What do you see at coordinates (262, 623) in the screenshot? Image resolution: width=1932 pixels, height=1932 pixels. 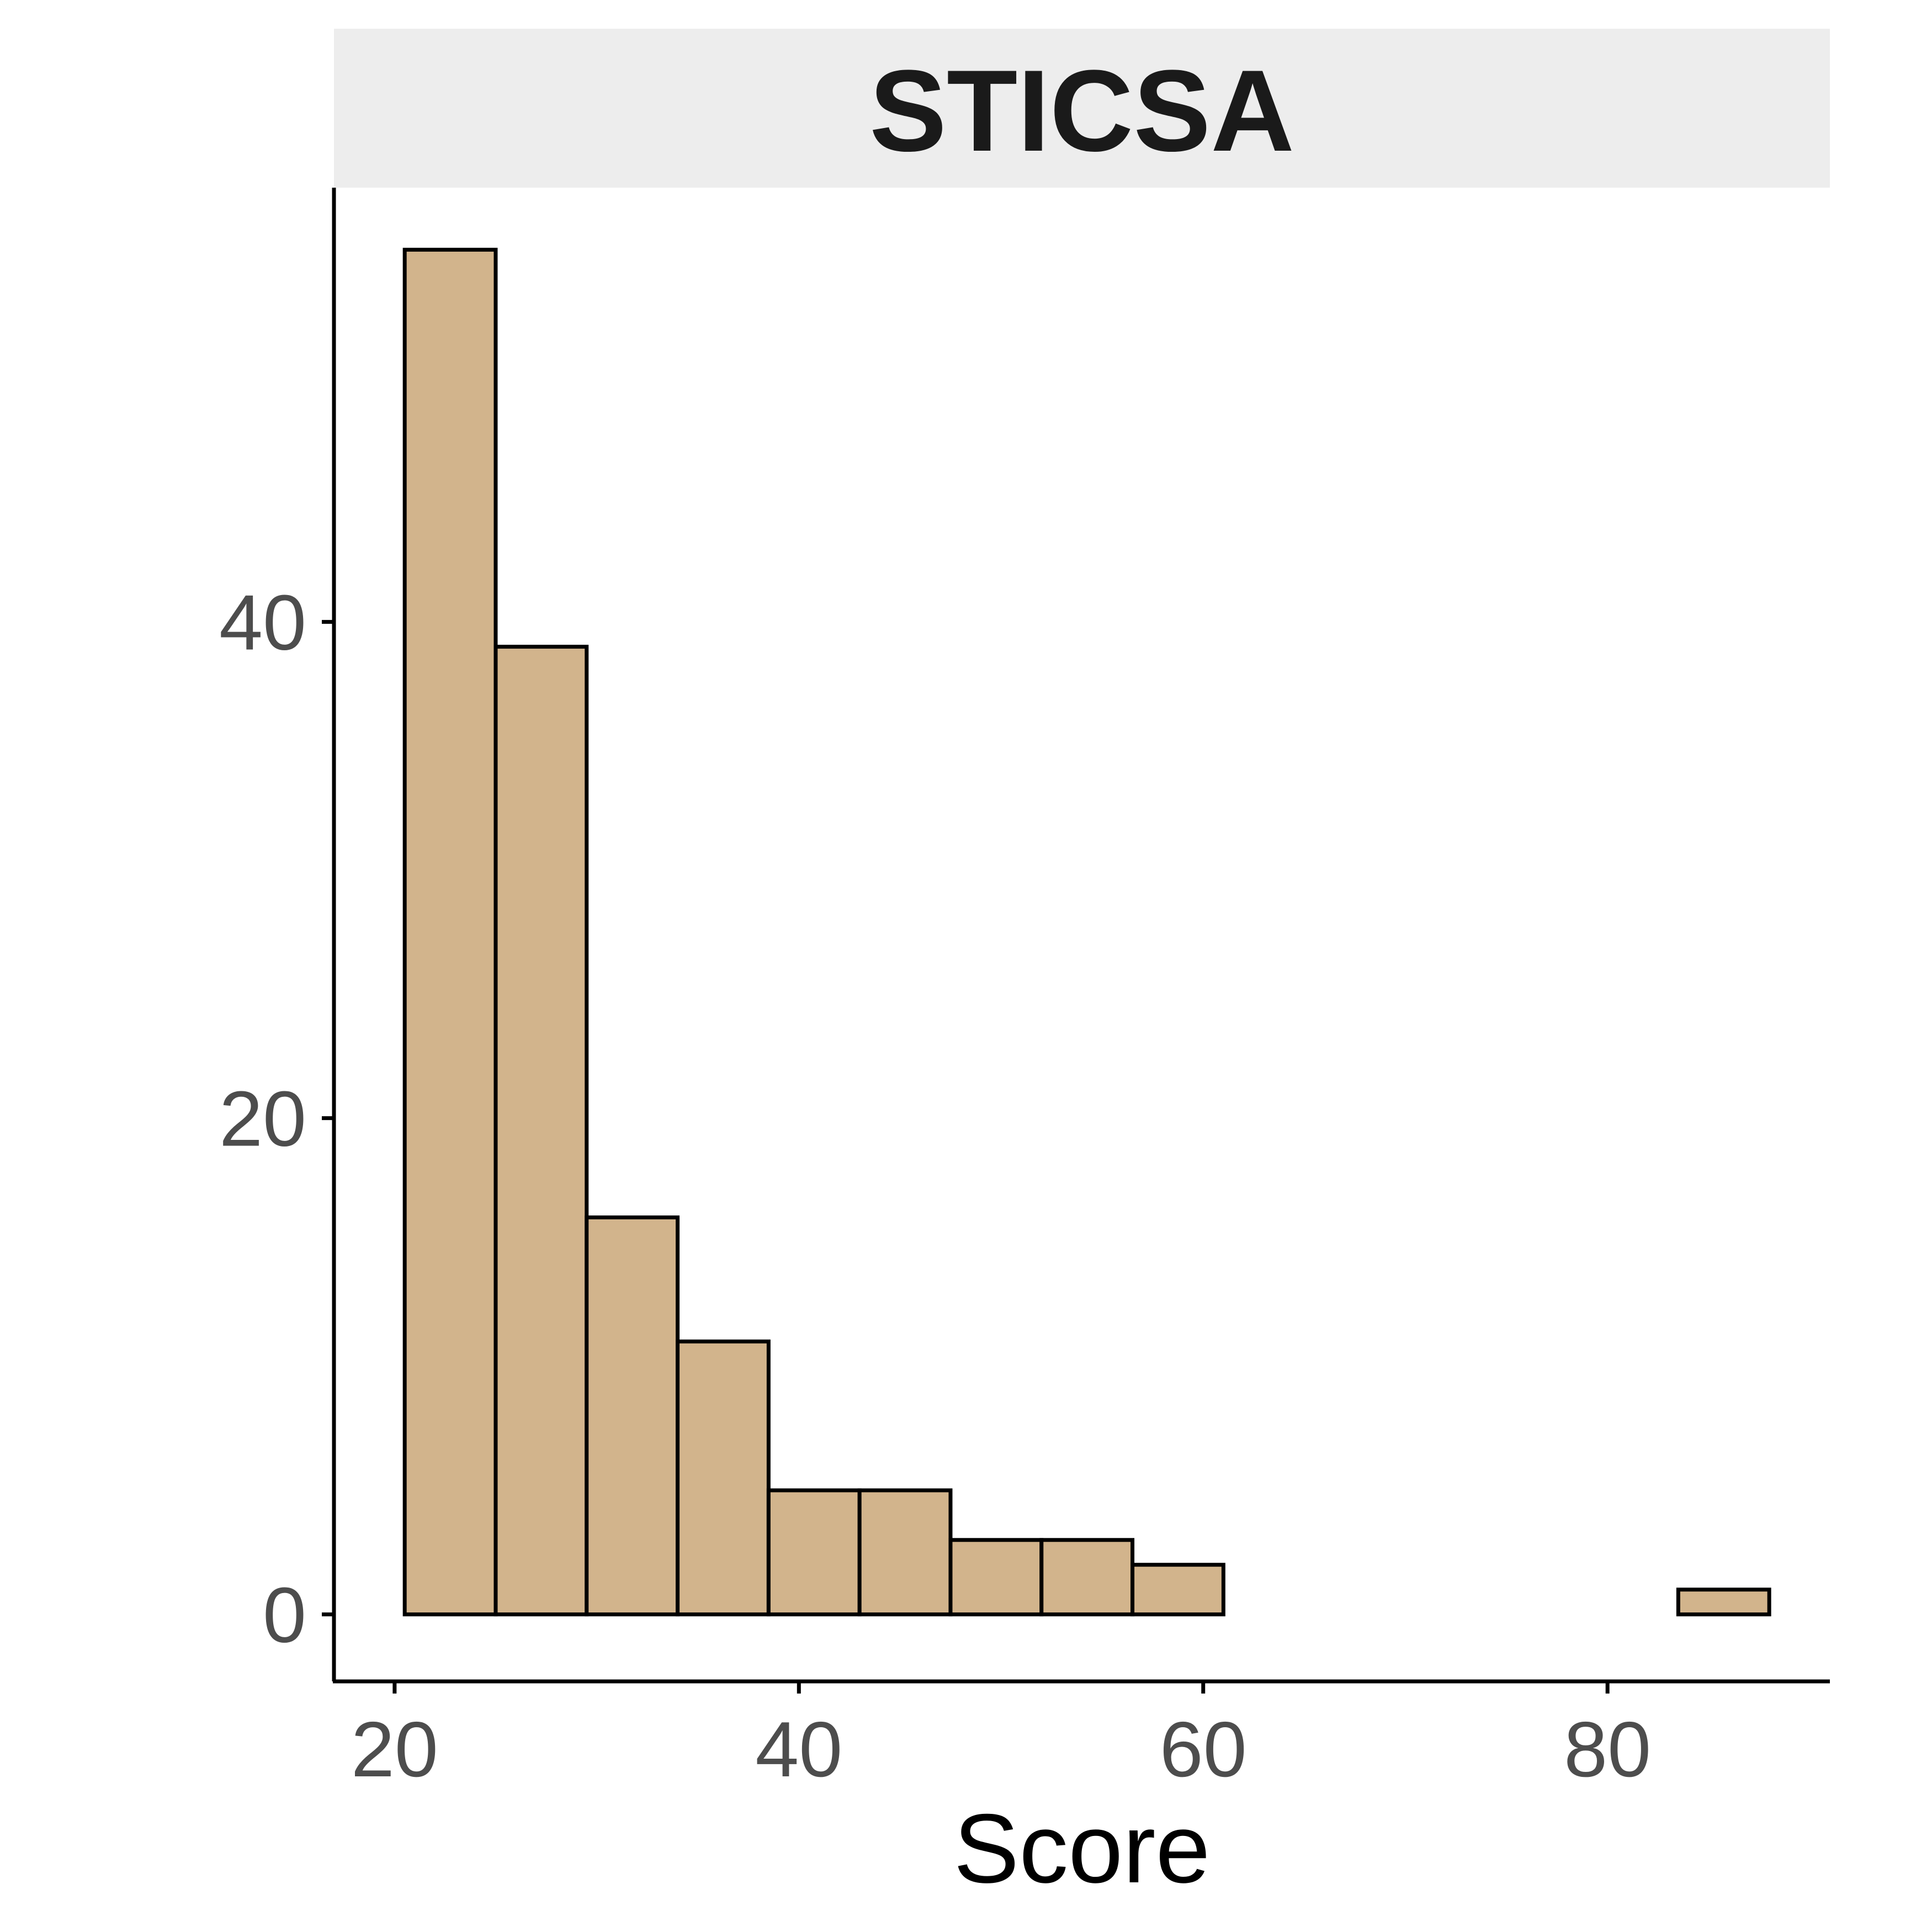 I see `y-tick-label: 40` at bounding box center [262, 623].